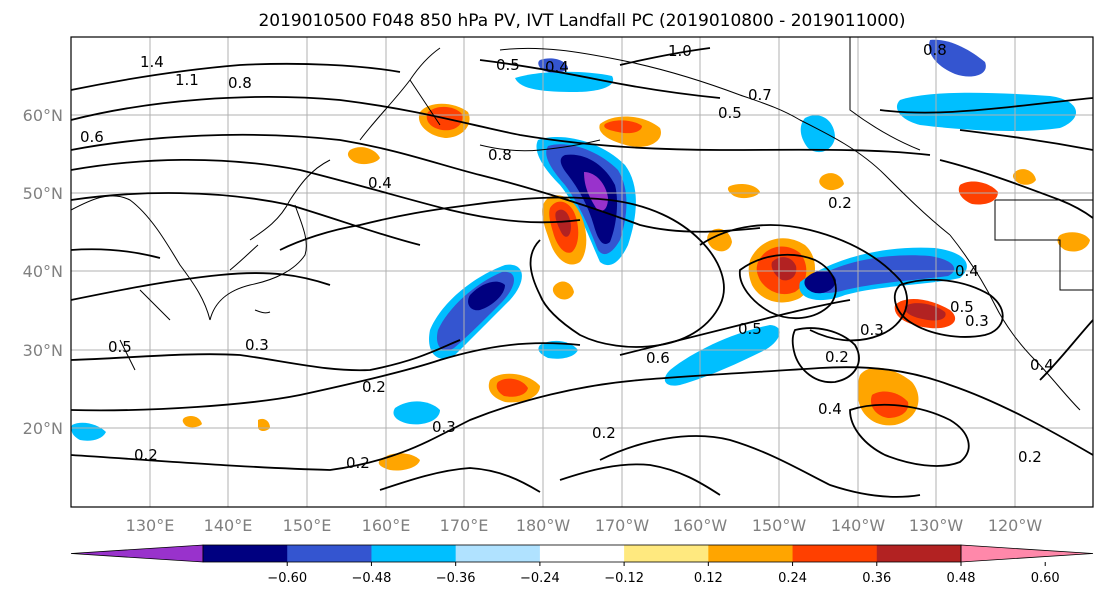  What do you see at coordinates (307, 525) in the screenshot?
I see `lon-tick-label: 150°E` at bounding box center [307, 525].